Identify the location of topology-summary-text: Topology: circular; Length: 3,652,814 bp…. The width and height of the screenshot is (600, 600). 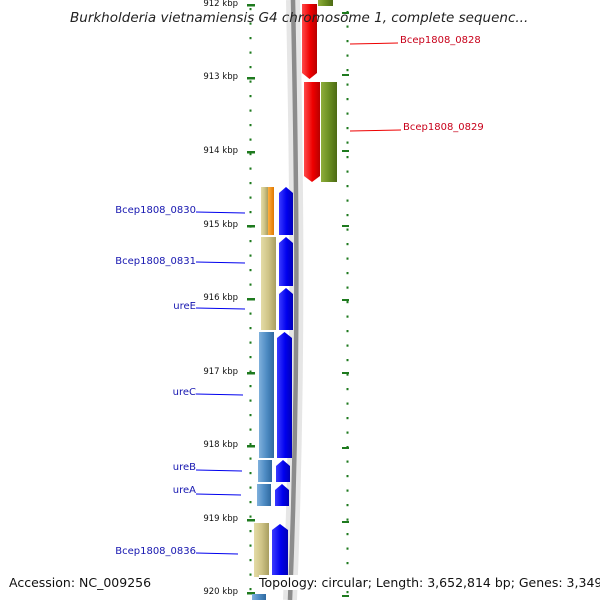
(429, 582).